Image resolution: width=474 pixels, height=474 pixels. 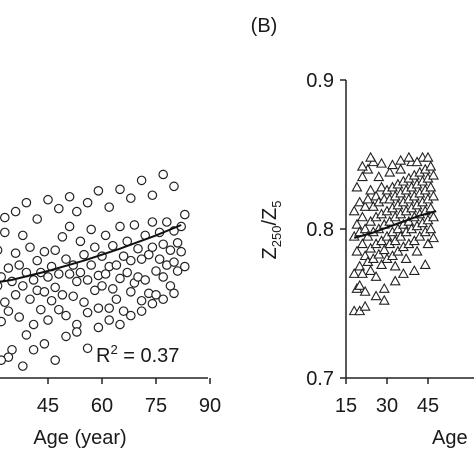 What do you see at coordinates (79, 438) in the screenshot?
I see `panel-a-x-axis-label: Age (year)` at bounding box center [79, 438].